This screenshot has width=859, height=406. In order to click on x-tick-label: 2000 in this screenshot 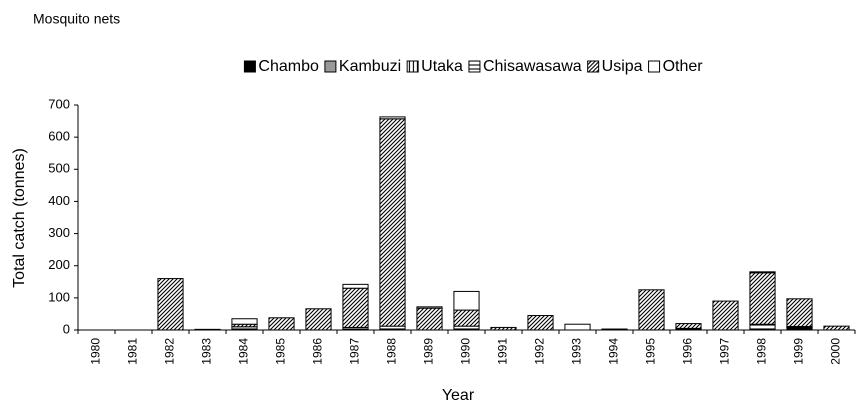, I will do `click(836, 351)`.